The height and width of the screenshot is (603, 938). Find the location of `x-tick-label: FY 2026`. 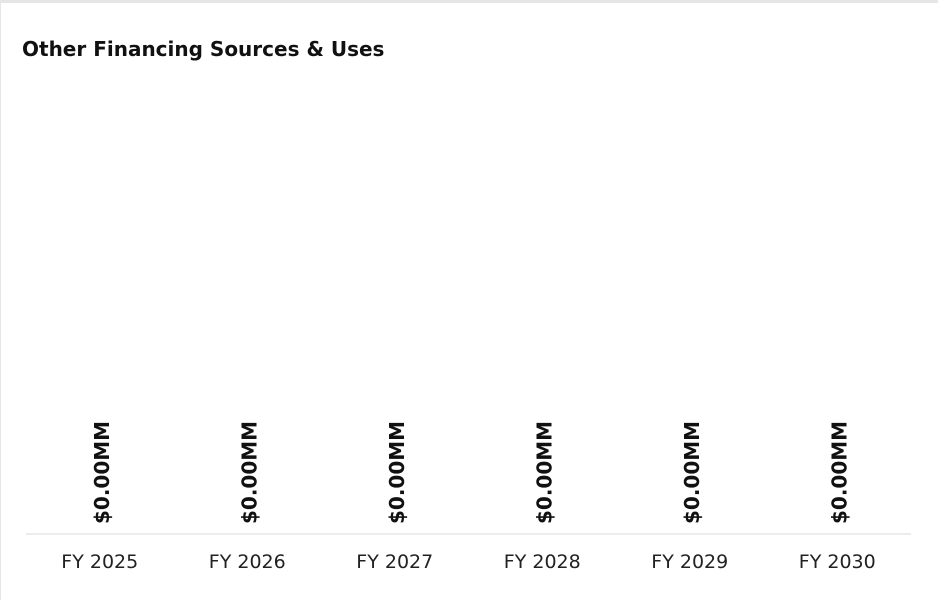

x-tick-label: FY 2026 is located at coordinates (247, 562).